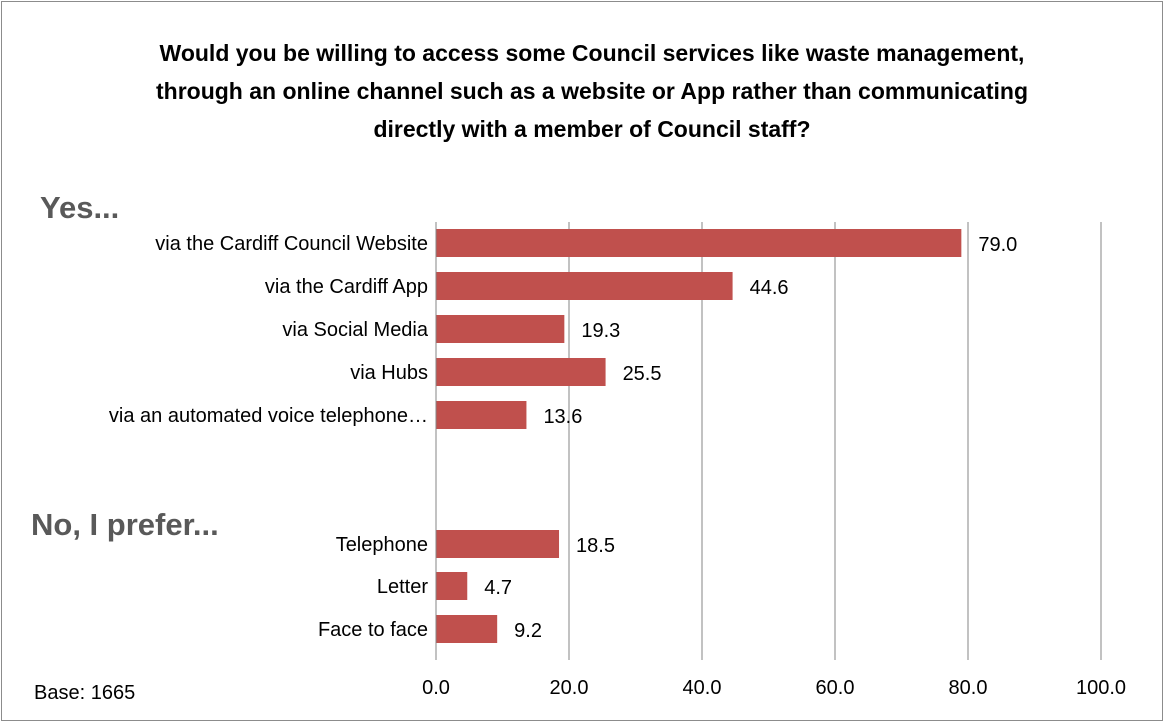 The image size is (1166, 721). I want to click on category-label: via the Cardiff App, so click(346, 287).